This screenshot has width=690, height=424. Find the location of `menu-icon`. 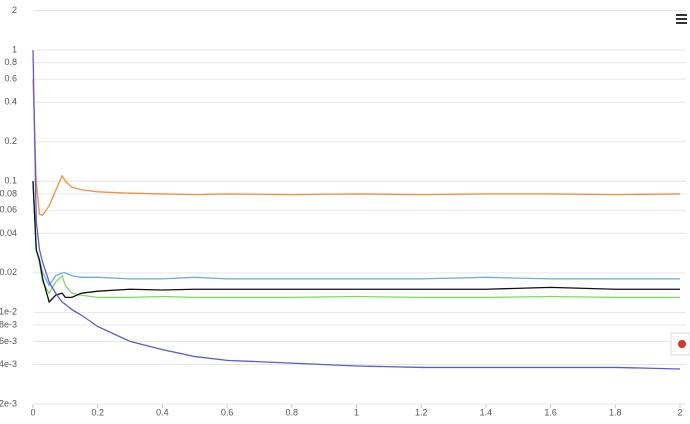

menu-icon is located at coordinates (681, 19).